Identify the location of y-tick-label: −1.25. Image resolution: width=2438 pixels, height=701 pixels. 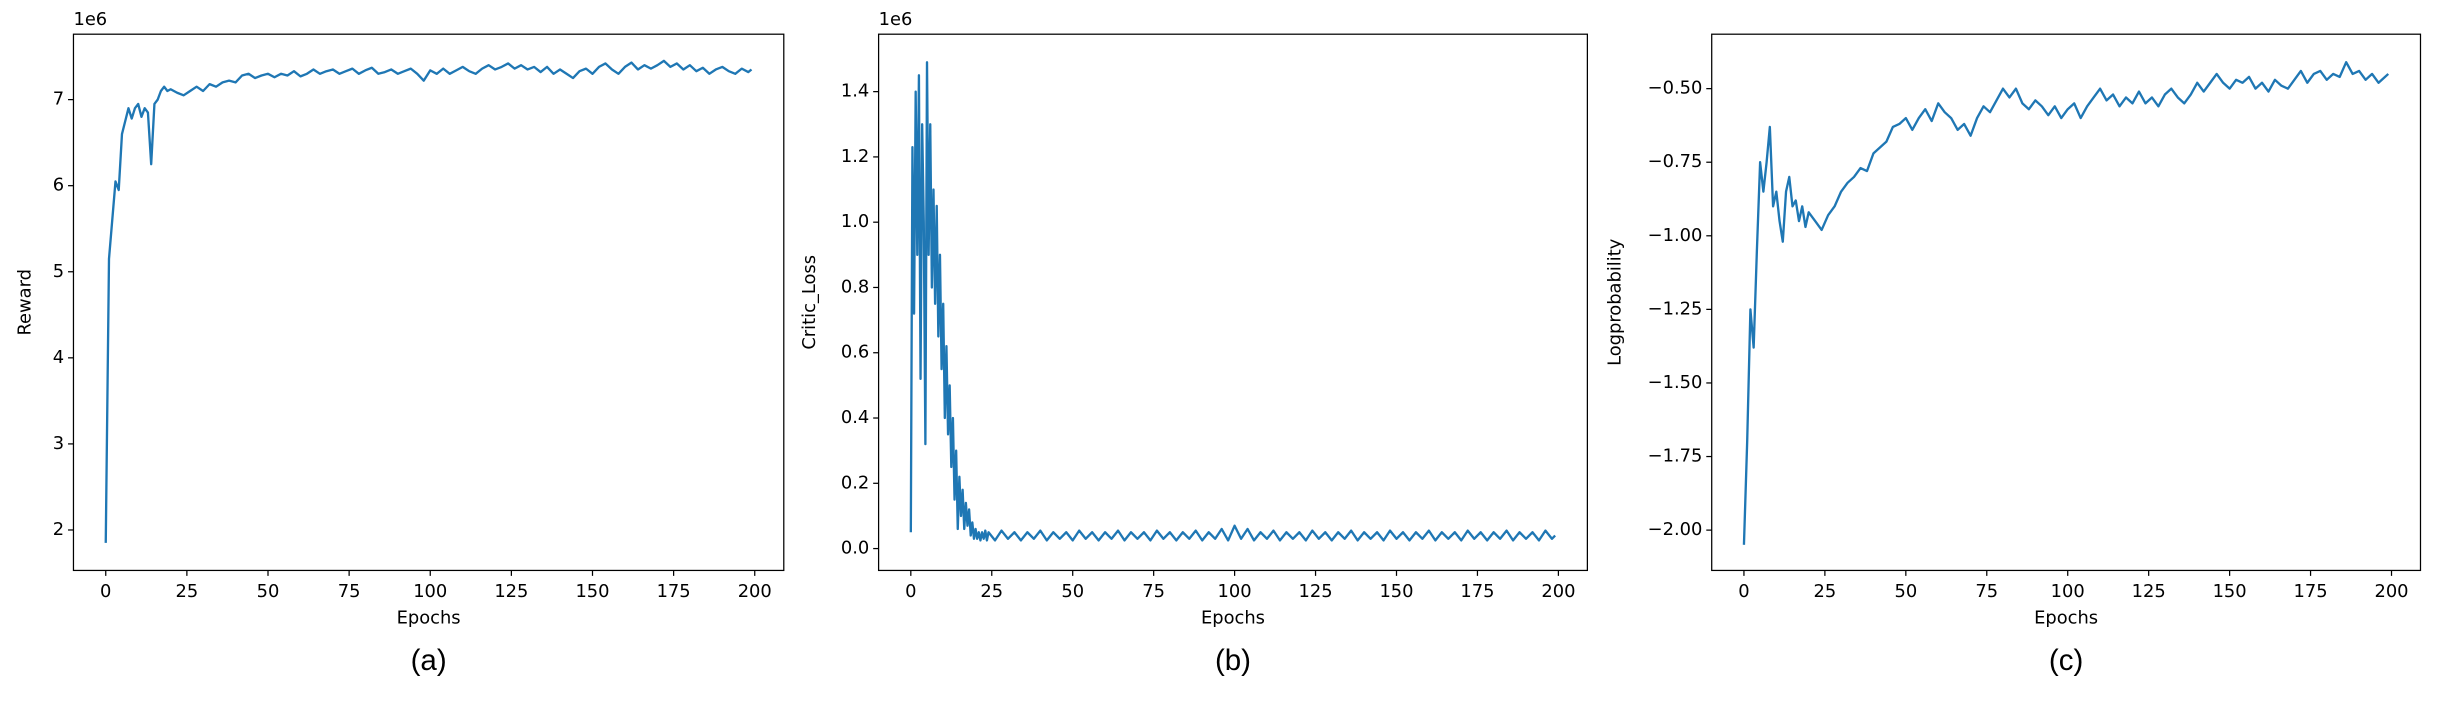
(1675, 308).